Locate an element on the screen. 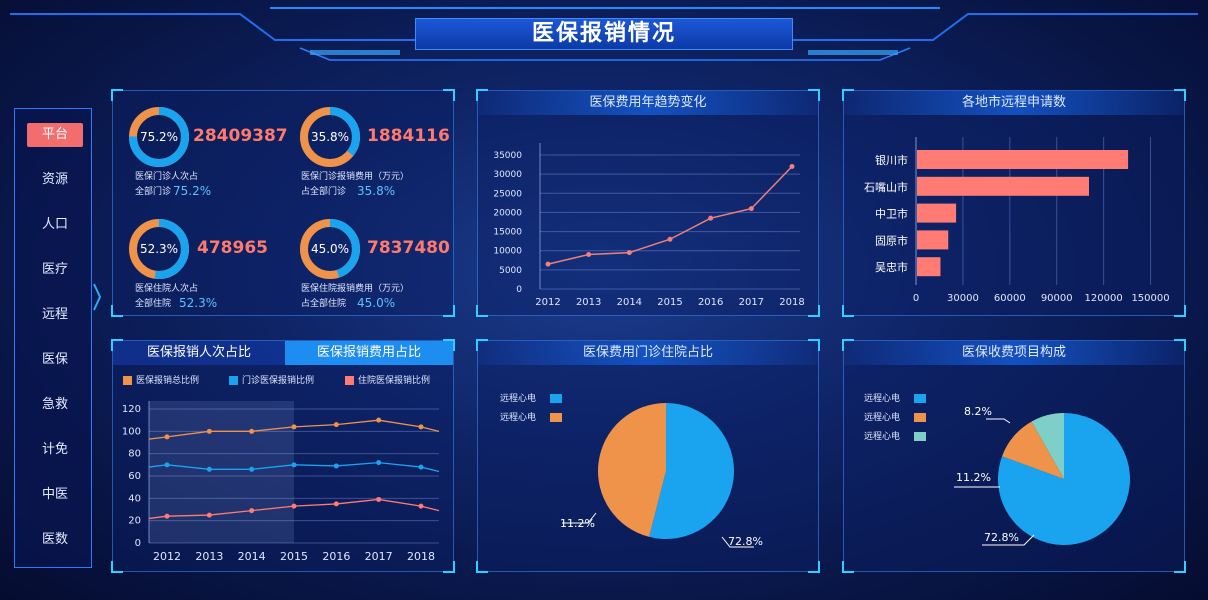  sidebar-item-immunization: 计免 is located at coordinates (54, 449).